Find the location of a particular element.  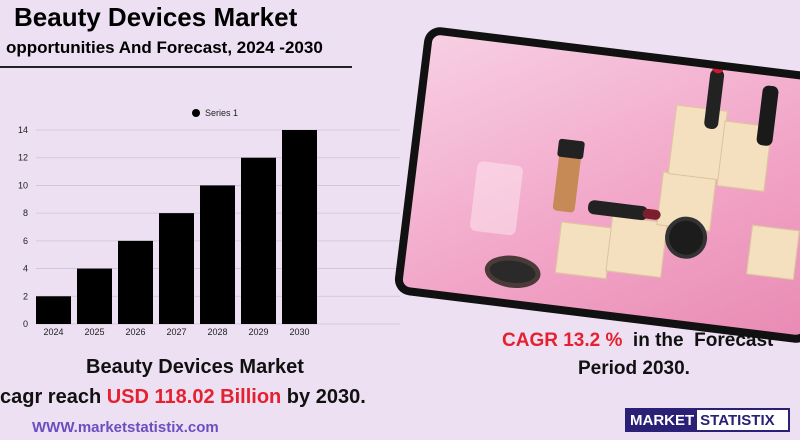

logo-part-statistix: STATISTIX is located at coordinates (742, 420).